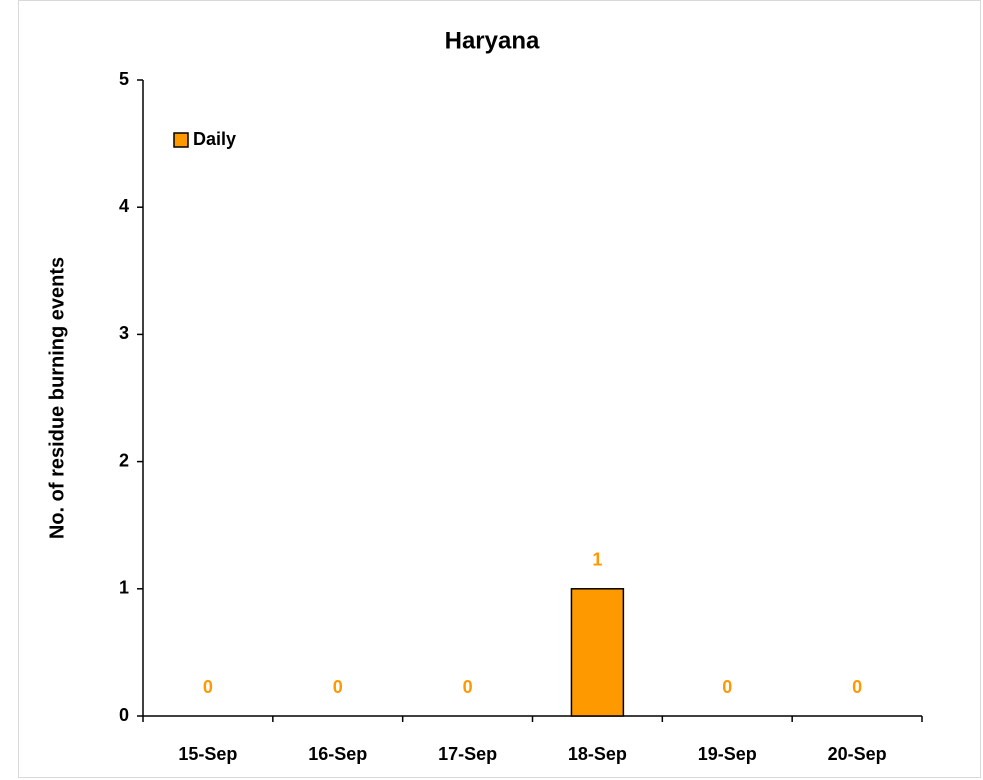 This screenshot has height=780, width=983. I want to click on x-tick-label: 17-Sep, so click(467, 754).